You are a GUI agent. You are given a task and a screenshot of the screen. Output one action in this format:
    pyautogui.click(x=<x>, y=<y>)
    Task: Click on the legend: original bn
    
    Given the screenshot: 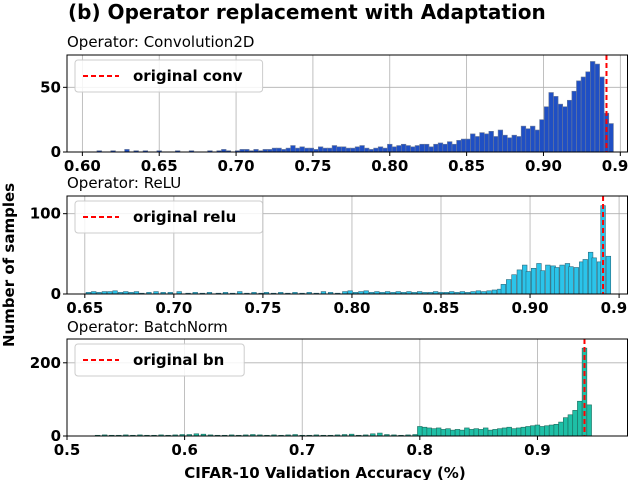 What is the action you would take?
    pyautogui.click(x=159, y=360)
    